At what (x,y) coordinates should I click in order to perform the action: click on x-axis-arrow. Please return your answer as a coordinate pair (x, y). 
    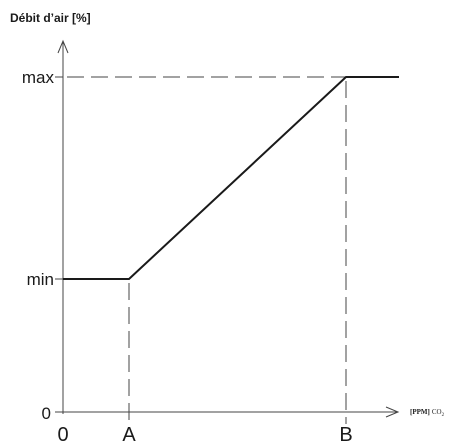
    Looking at the image, I should click on (392, 412).